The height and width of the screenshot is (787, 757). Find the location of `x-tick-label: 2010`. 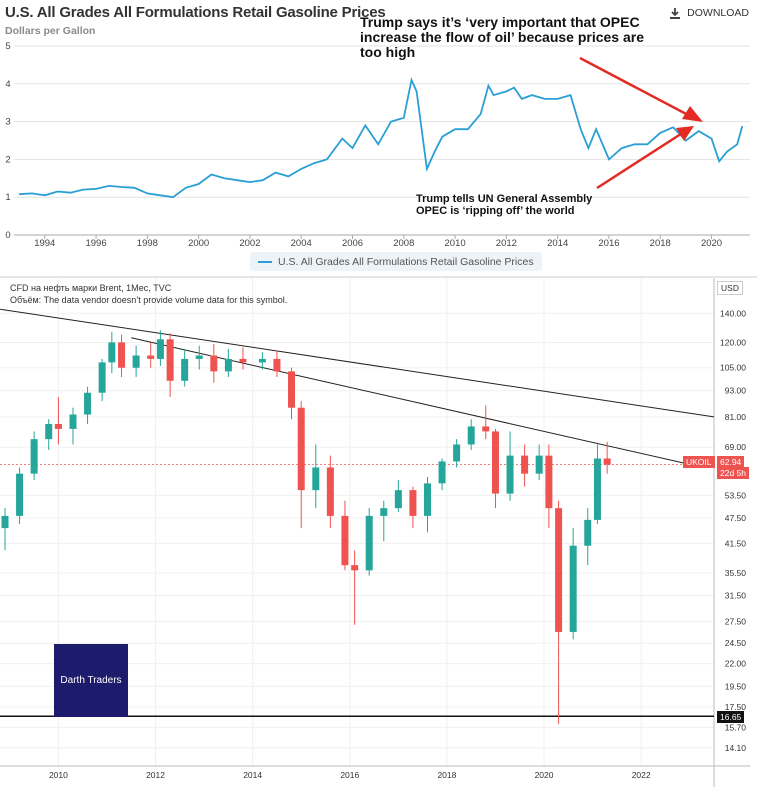

x-tick-label: 2010 is located at coordinates (455, 243).